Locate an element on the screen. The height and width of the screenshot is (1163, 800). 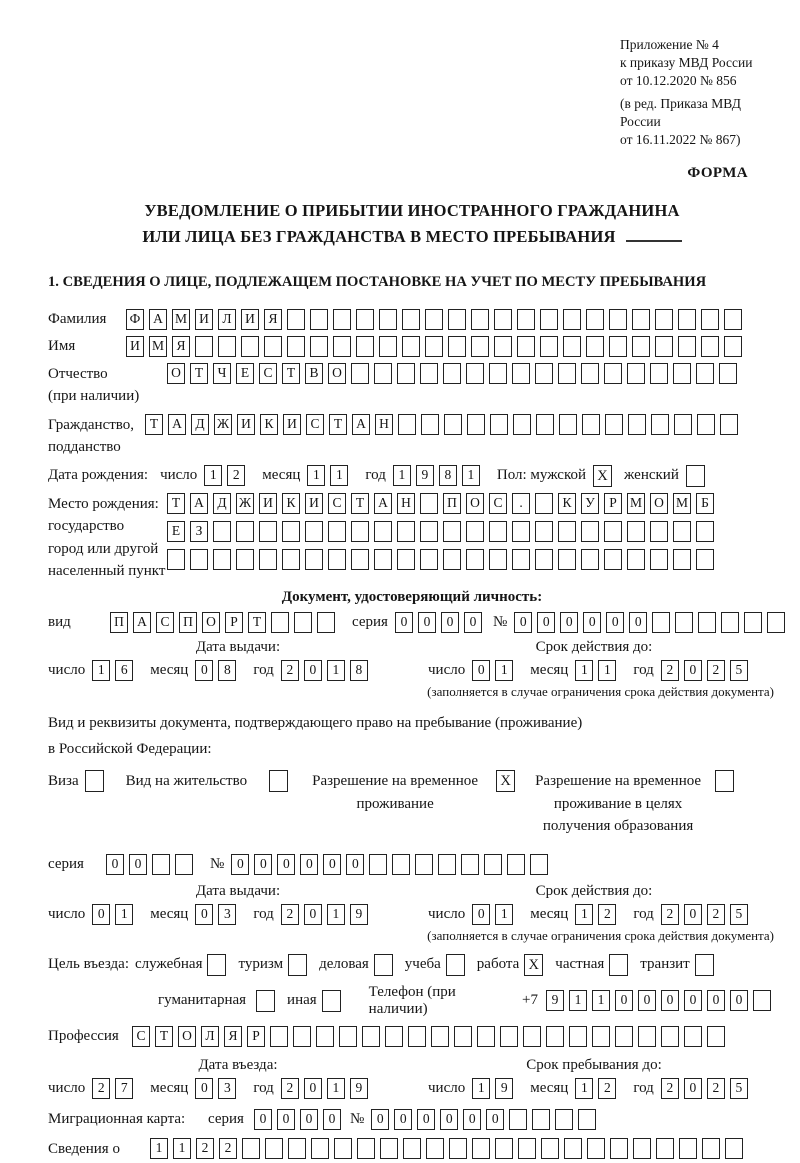
form-cell: Б is located at coordinates (705, 503).